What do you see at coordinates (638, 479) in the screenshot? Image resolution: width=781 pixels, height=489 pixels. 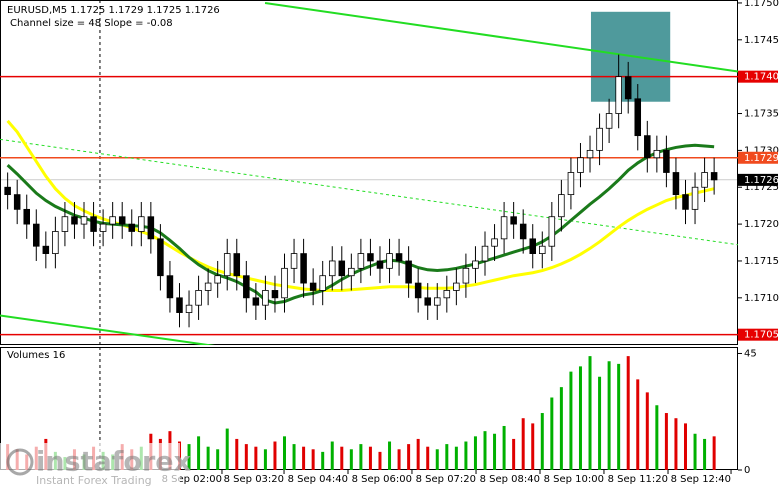 I see `x-tick-label: 8 Sep 11:20` at bounding box center [638, 479].